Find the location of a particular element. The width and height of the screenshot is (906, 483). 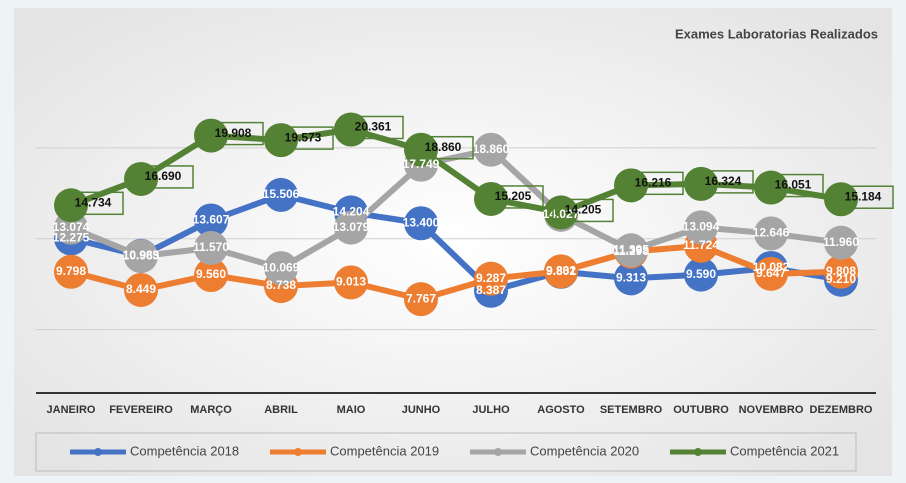

data-label: 16.324 is located at coordinates (723, 181).